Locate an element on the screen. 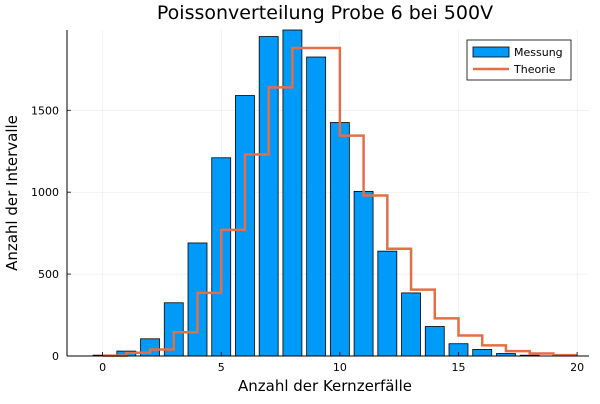 The width and height of the screenshot is (600, 404). x-axis-label: Anzahl der Kernzerfälle is located at coordinates (325, 386).